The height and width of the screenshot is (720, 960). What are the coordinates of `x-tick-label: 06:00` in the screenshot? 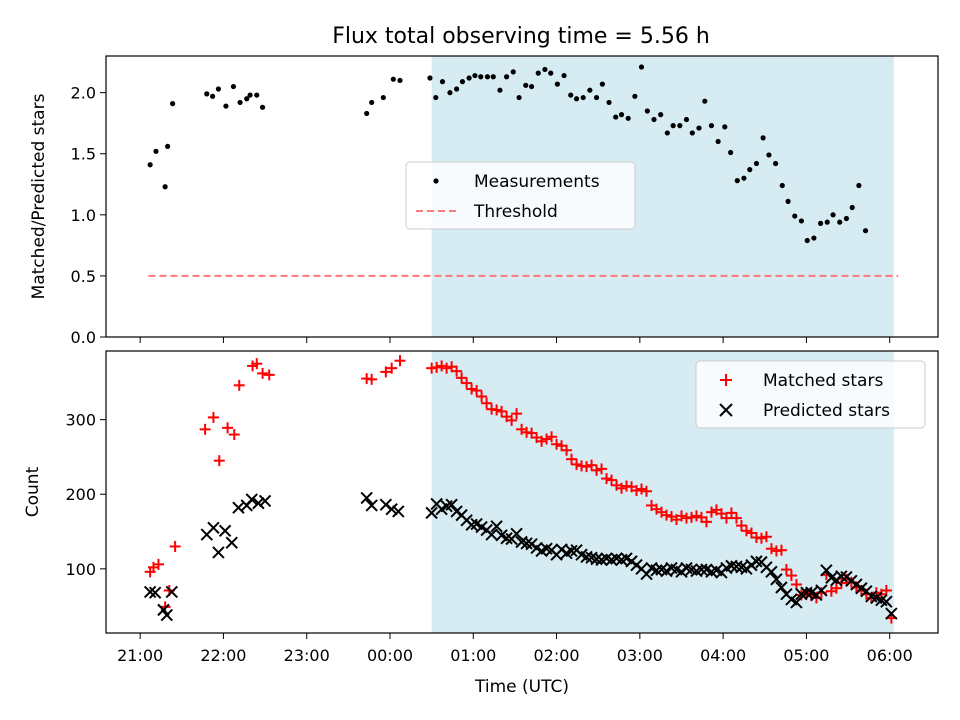 It's located at (890, 655).